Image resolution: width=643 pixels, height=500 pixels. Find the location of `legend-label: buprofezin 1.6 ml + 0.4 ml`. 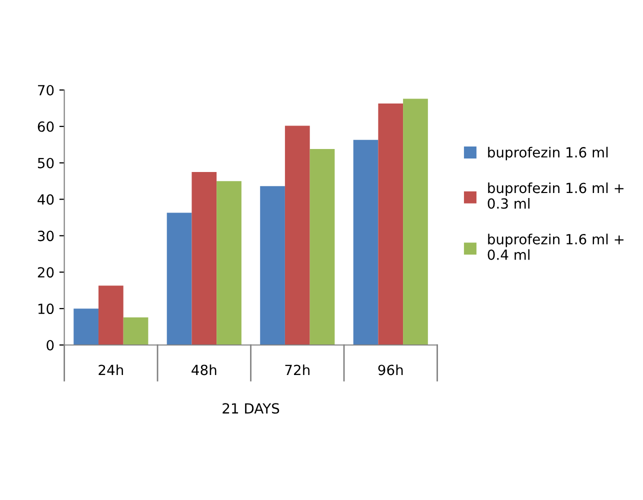

legend-label: buprofezin 1.6 ml + 0.4 ml is located at coordinates (556, 247).